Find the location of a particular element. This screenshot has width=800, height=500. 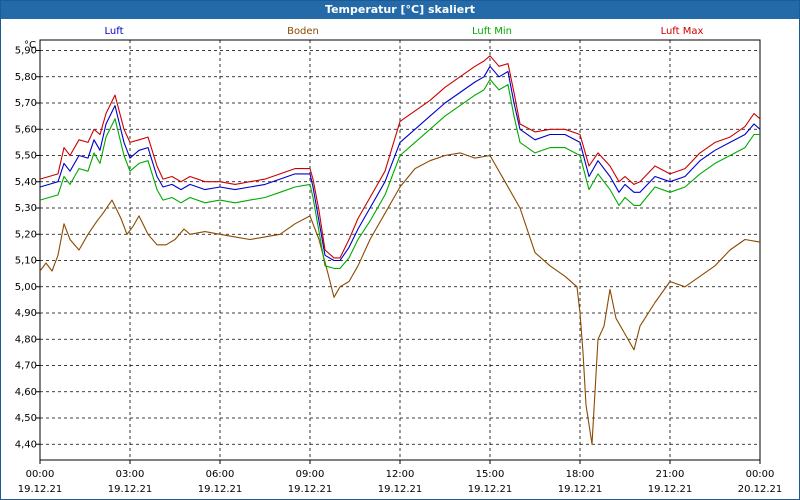

y-tick-label: 5,00 is located at coordinates (26, 287).